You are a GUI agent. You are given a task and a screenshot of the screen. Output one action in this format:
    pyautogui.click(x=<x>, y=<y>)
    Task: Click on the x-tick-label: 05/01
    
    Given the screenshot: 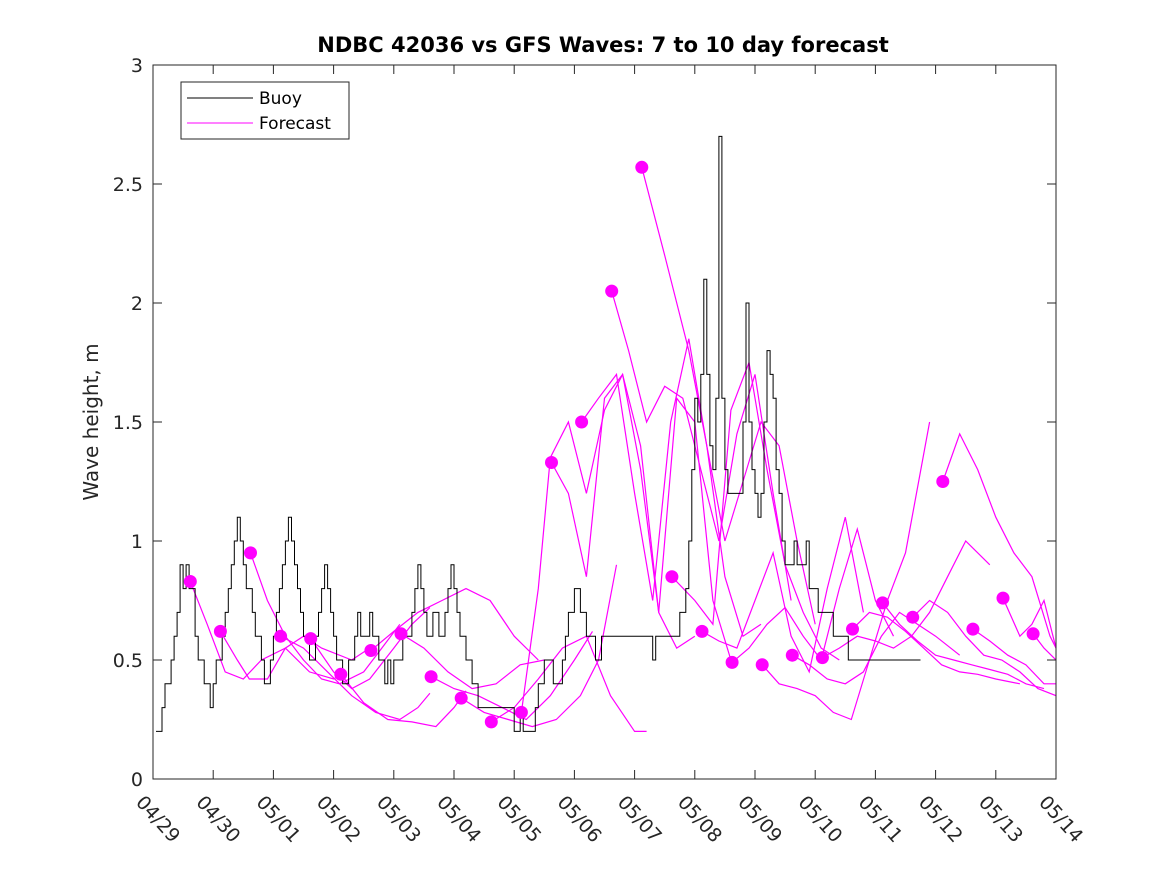 What is the action you would take?
    pyautogui.click(x=278, y=819)
    